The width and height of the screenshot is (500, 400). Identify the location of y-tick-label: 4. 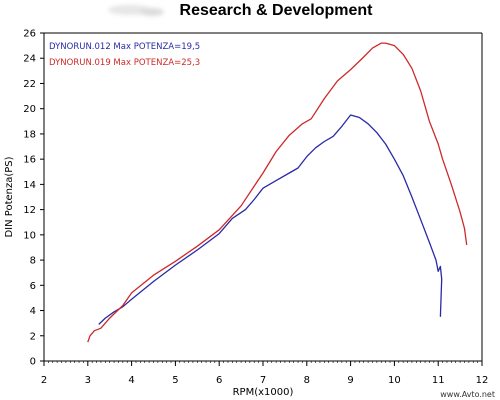
(33, 311).